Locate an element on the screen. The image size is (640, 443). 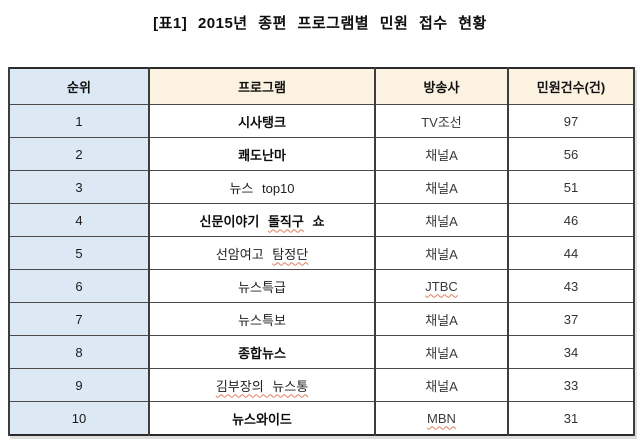
table-header: 순위 프로그램 방송사 민원건수(건) is located at coordinates (321, 86).